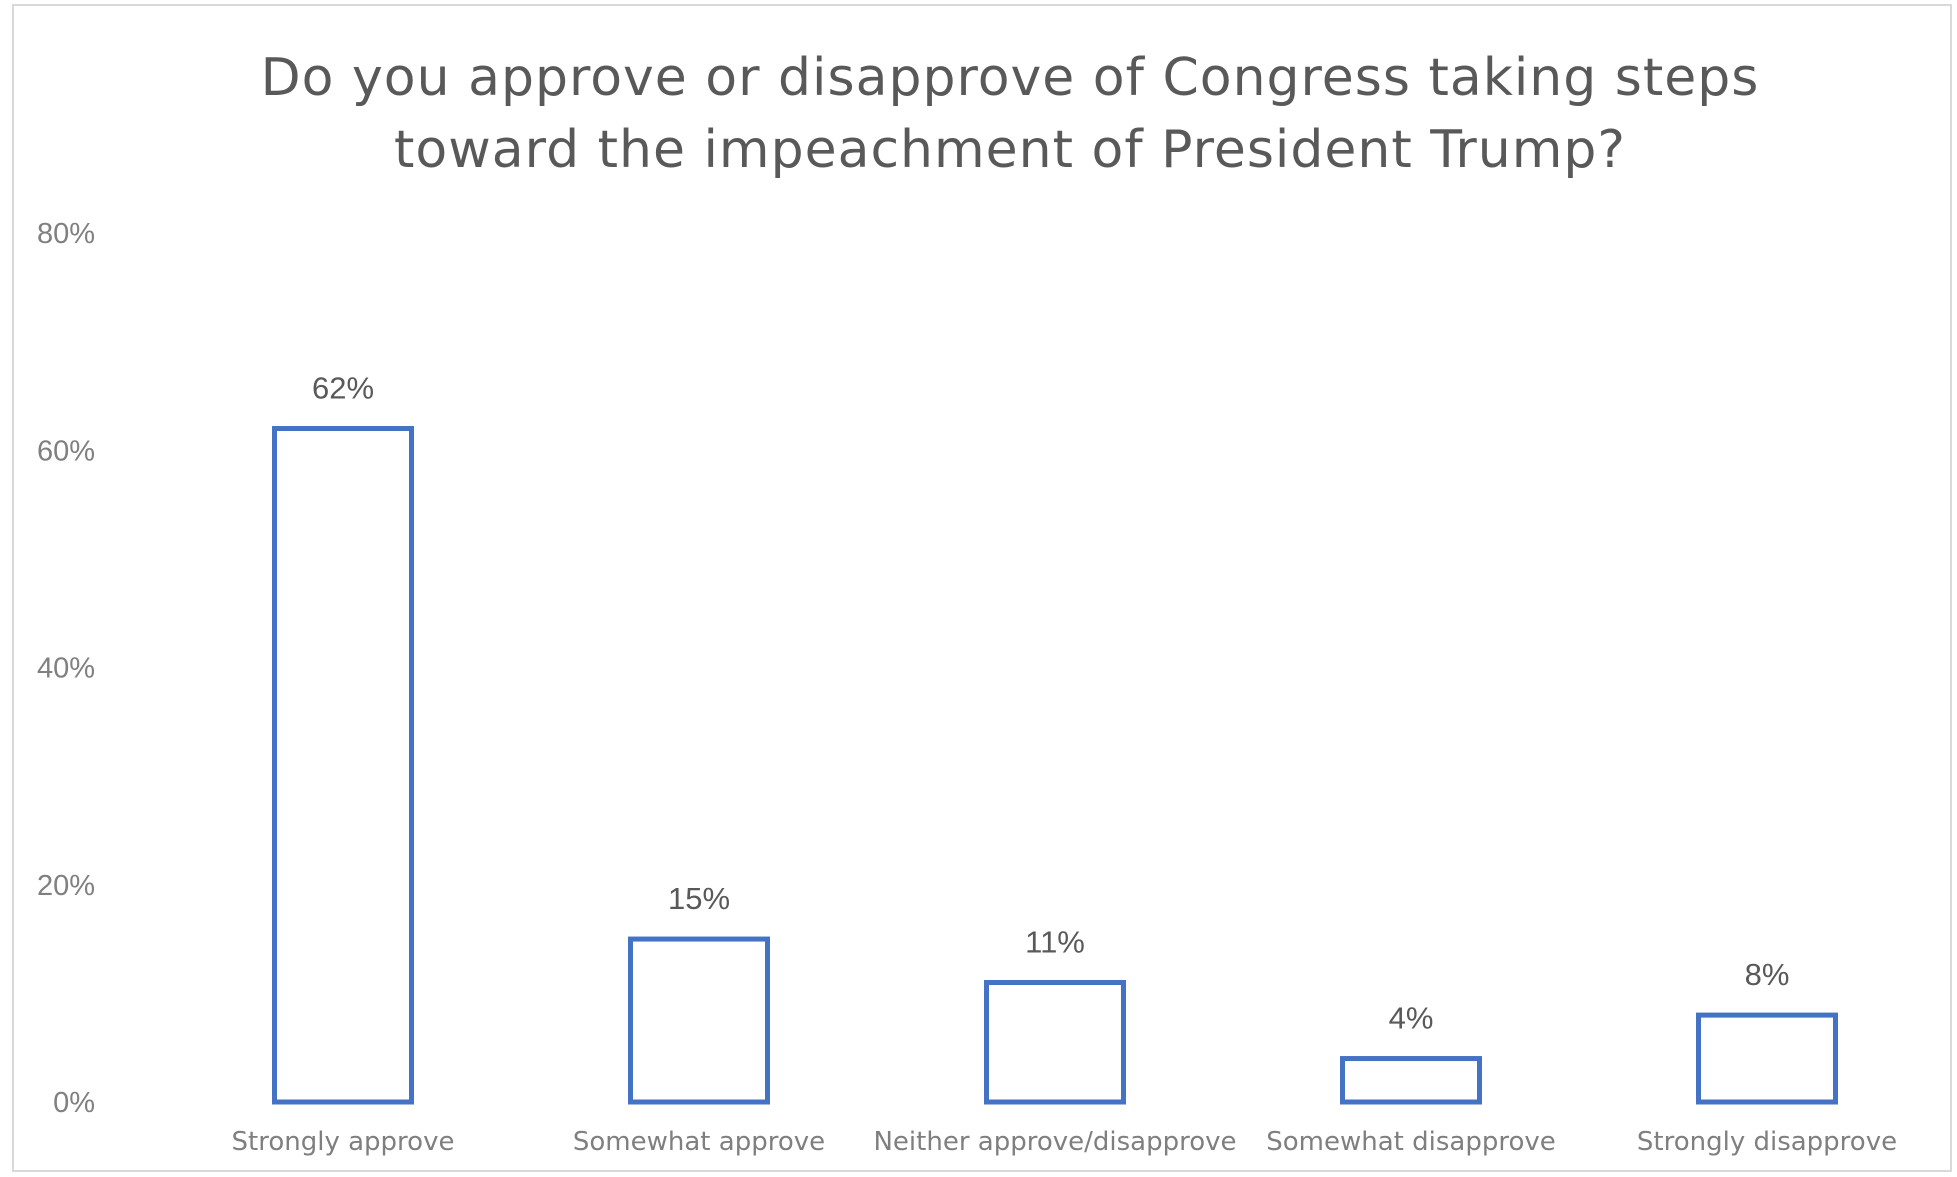 This screenshot has width=1957, height=1177. What do you see at coordinates (1767, 1142) in the screenshot?
I see `category-label: Strongly disapprove` at bounding box center [1767, 1142].